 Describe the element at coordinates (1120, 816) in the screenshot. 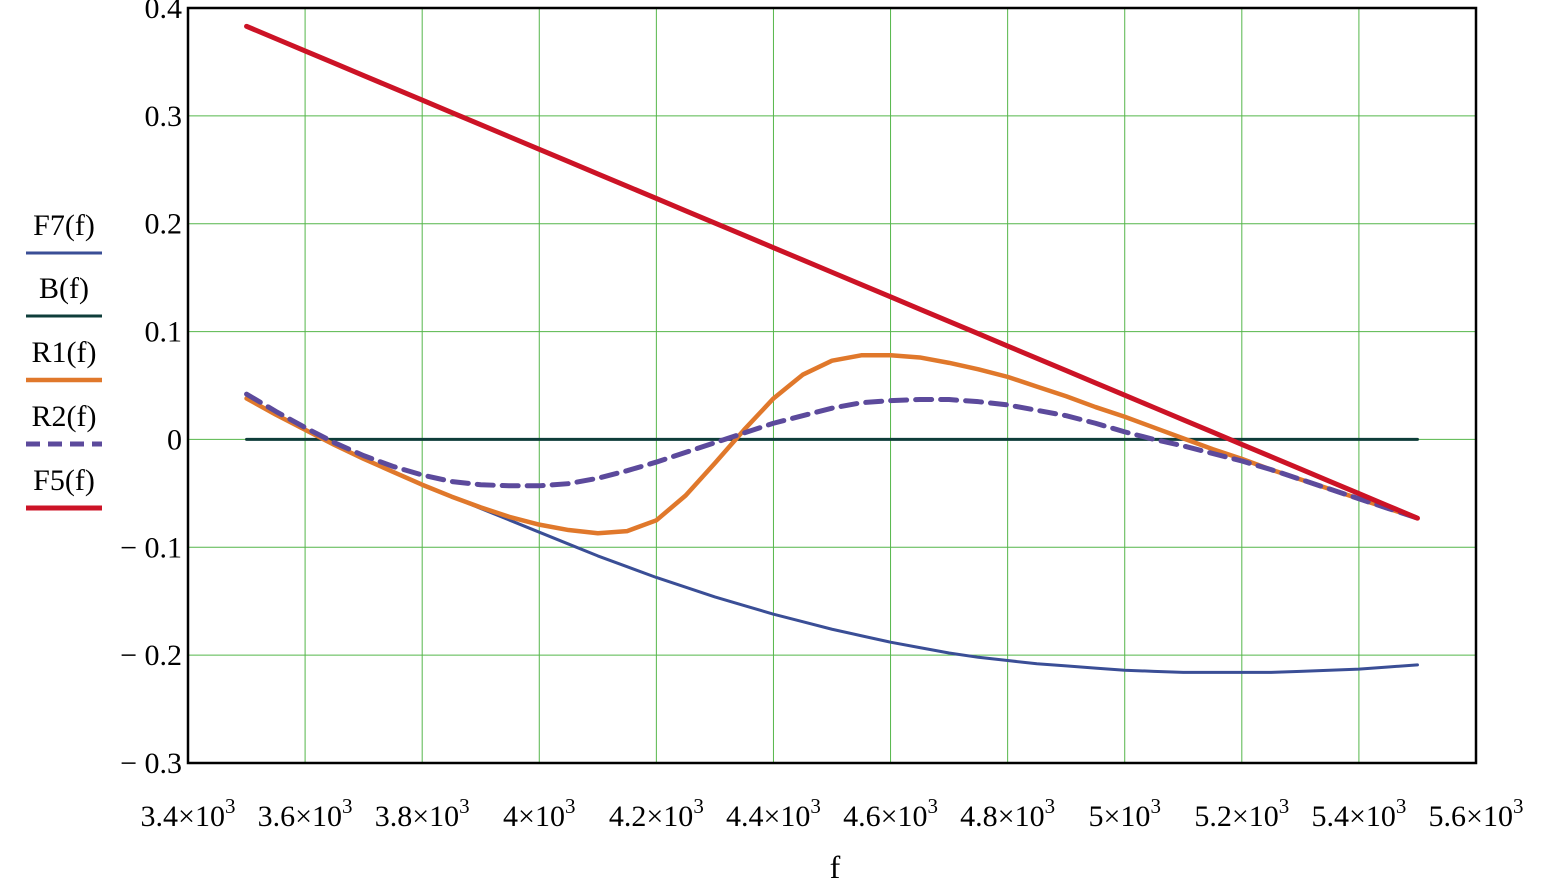

I see `x-tick-base: 5×10` at that location.